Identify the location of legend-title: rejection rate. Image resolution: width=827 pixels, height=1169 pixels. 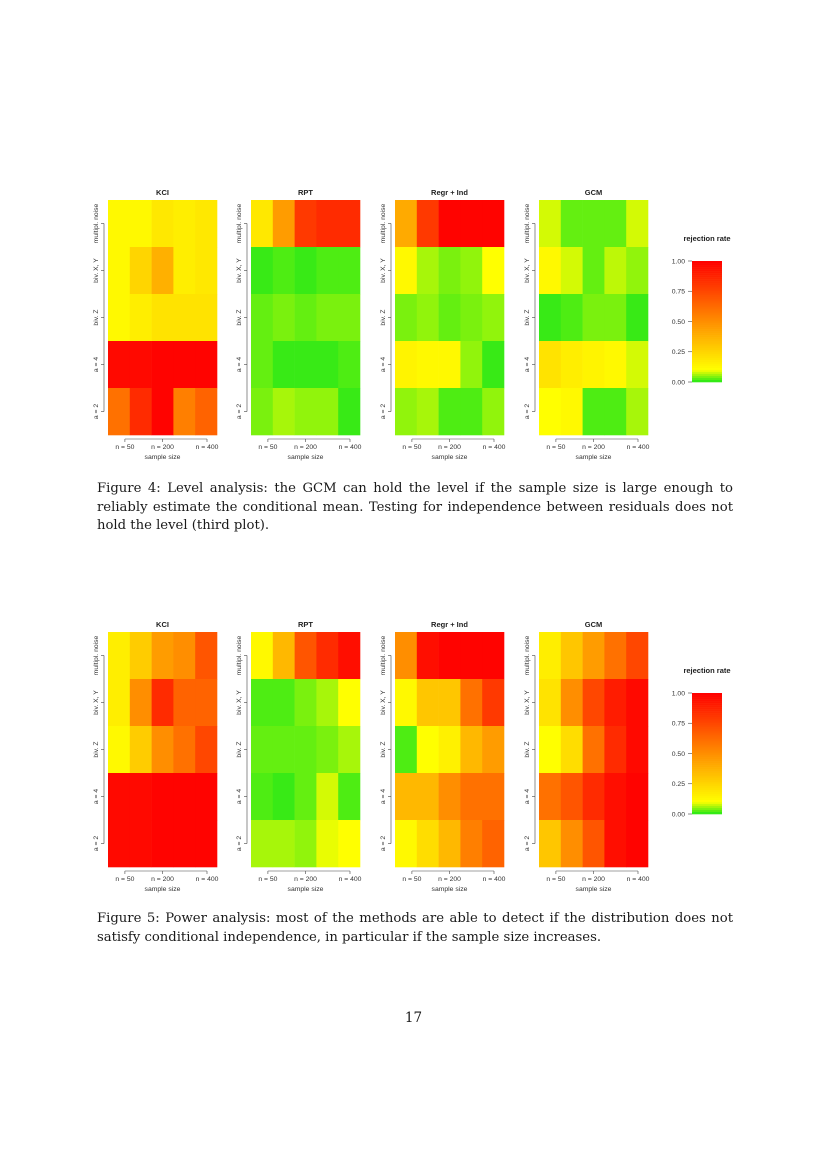
(706, 238).